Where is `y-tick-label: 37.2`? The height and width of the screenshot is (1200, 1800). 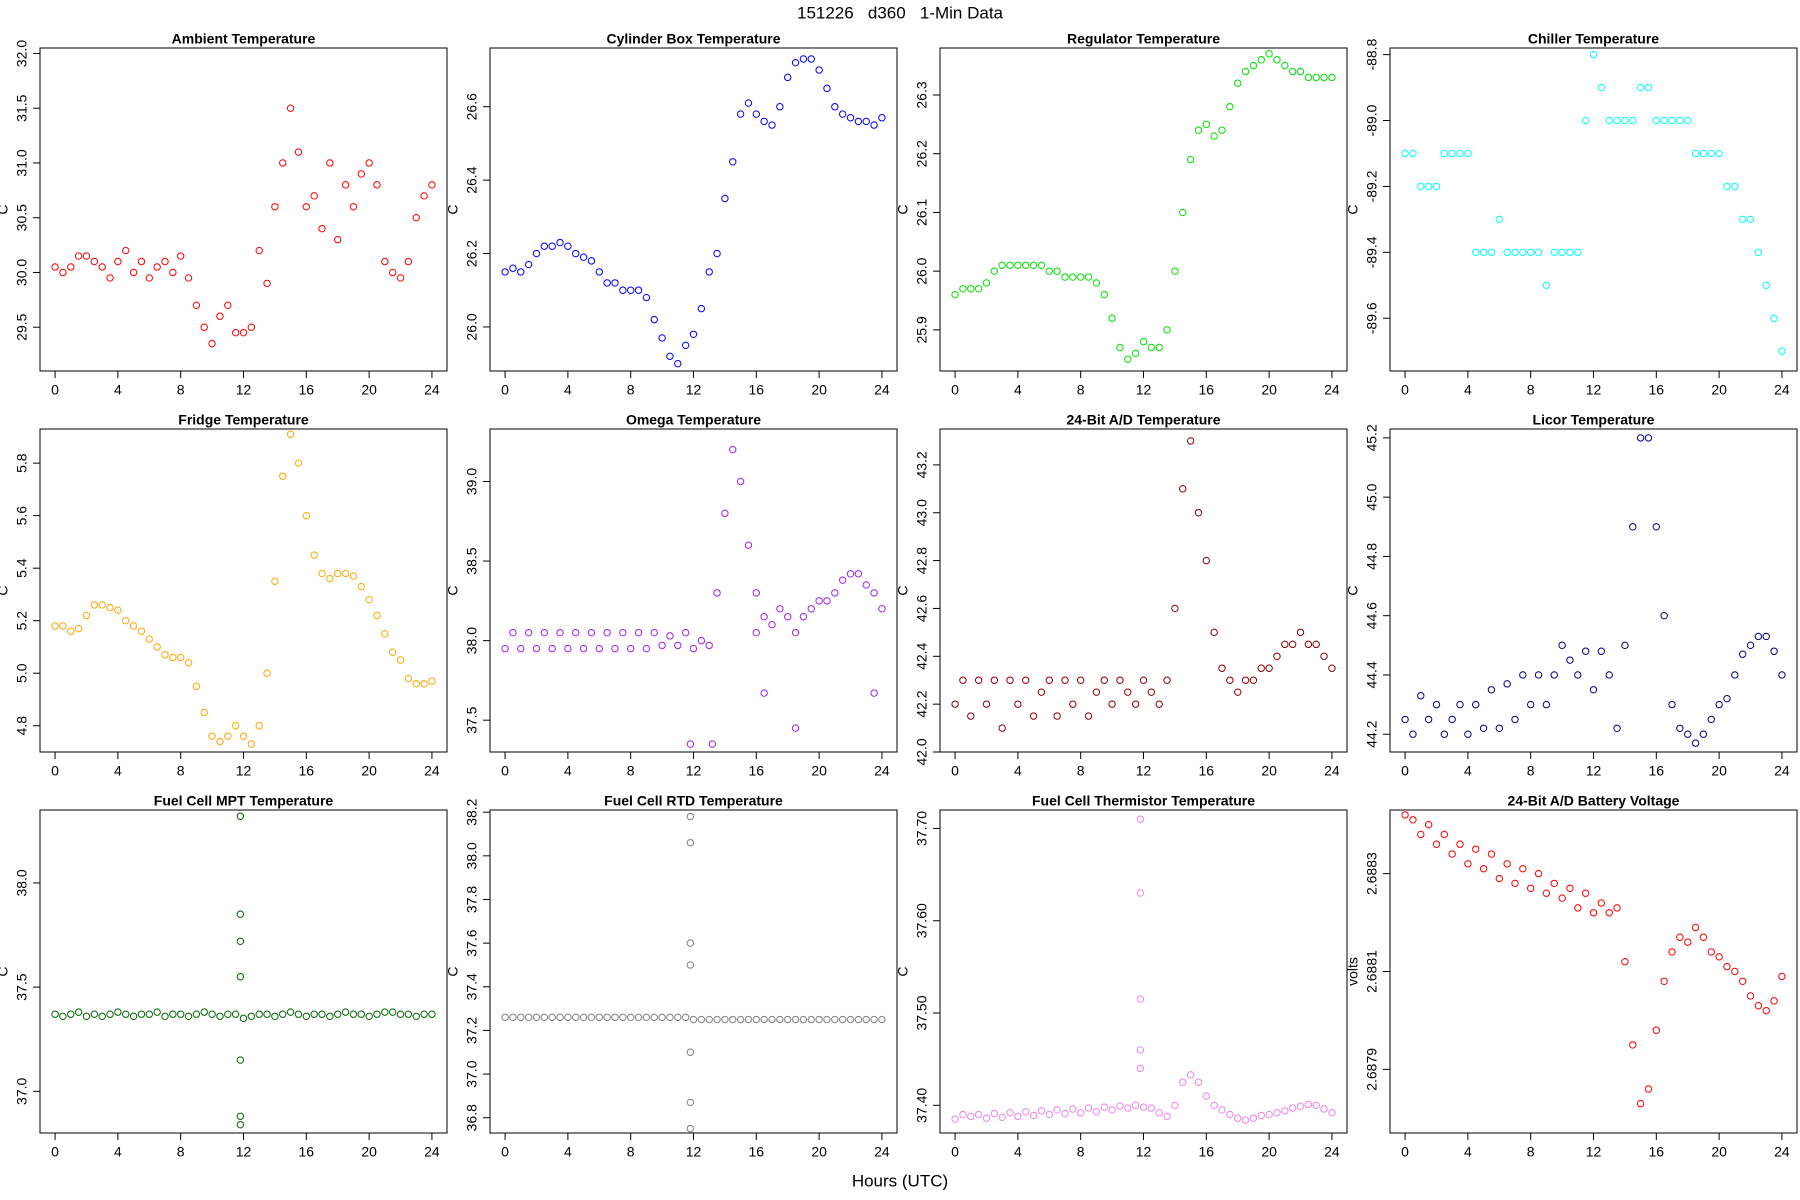
y-tick-label: 37.2 is located at coordinates (472, 1030).